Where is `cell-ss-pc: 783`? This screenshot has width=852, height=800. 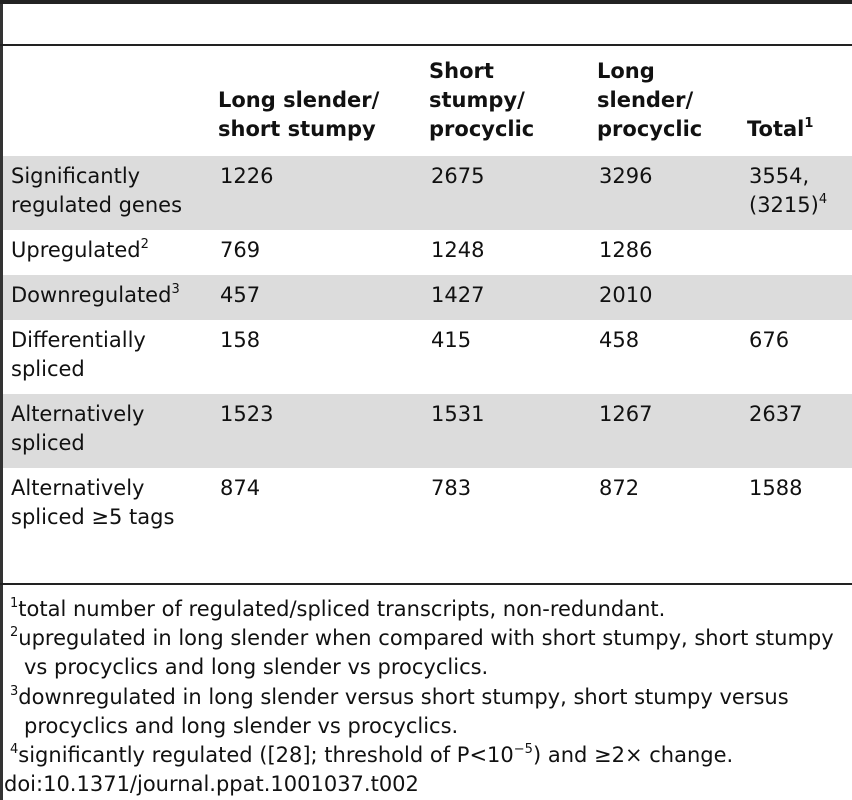 cell-ss-pc: 783 is located at coordinates (451, 488).